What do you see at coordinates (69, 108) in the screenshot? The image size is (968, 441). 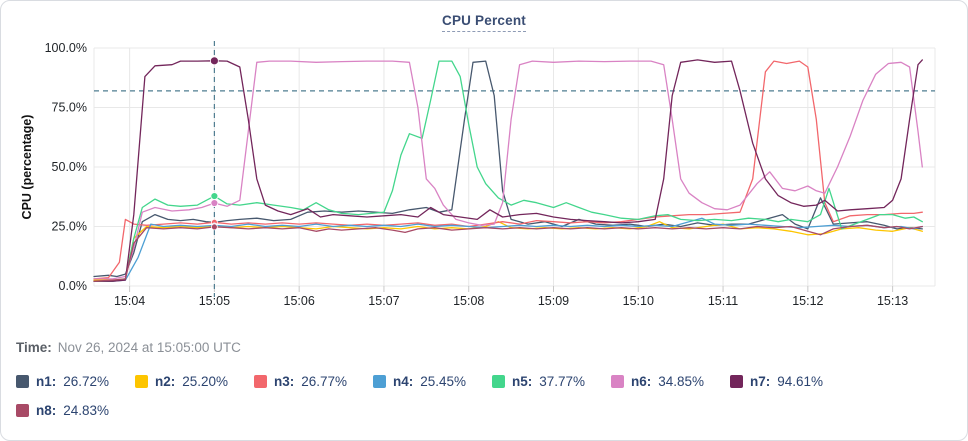 I see `y-axis-tick-label: 75.0%` at bounding box center [69, 108].